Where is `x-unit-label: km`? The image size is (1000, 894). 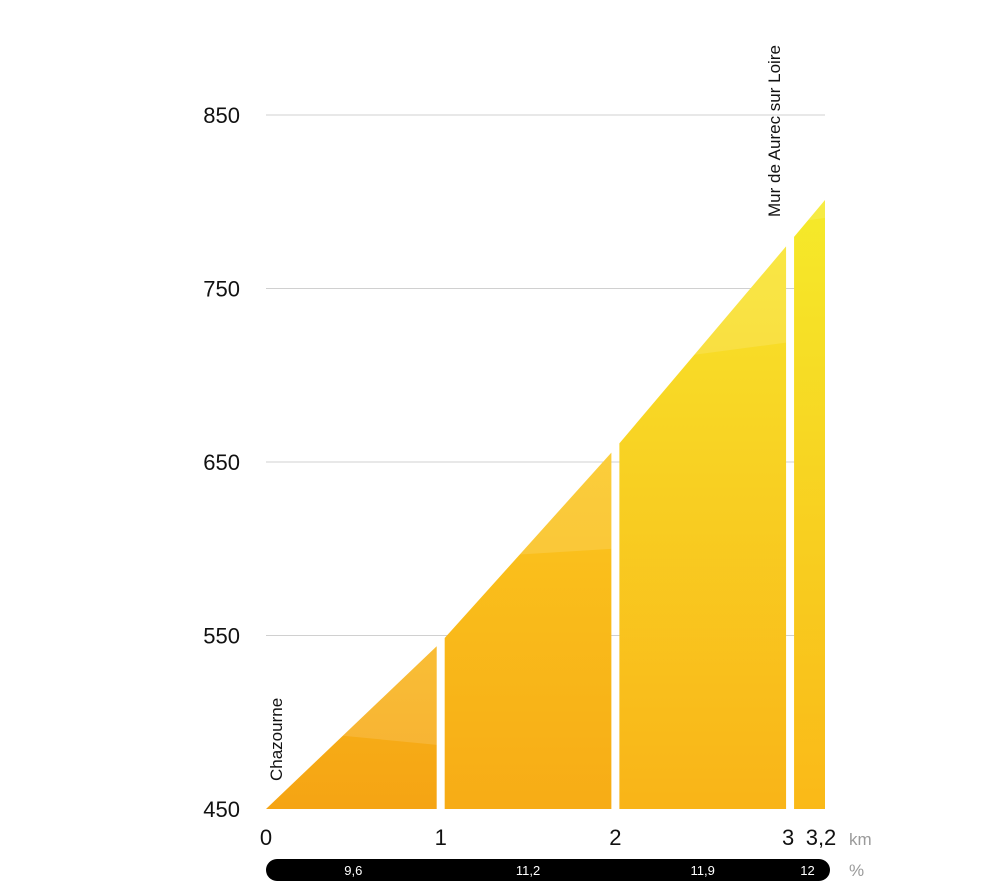
x-unit-label: km is located at coordinates (860, 839).